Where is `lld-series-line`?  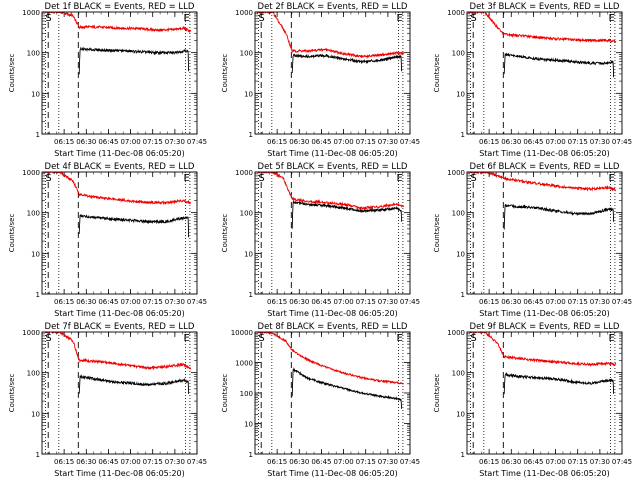 lld-series-line is located at coordinates (117, 189).